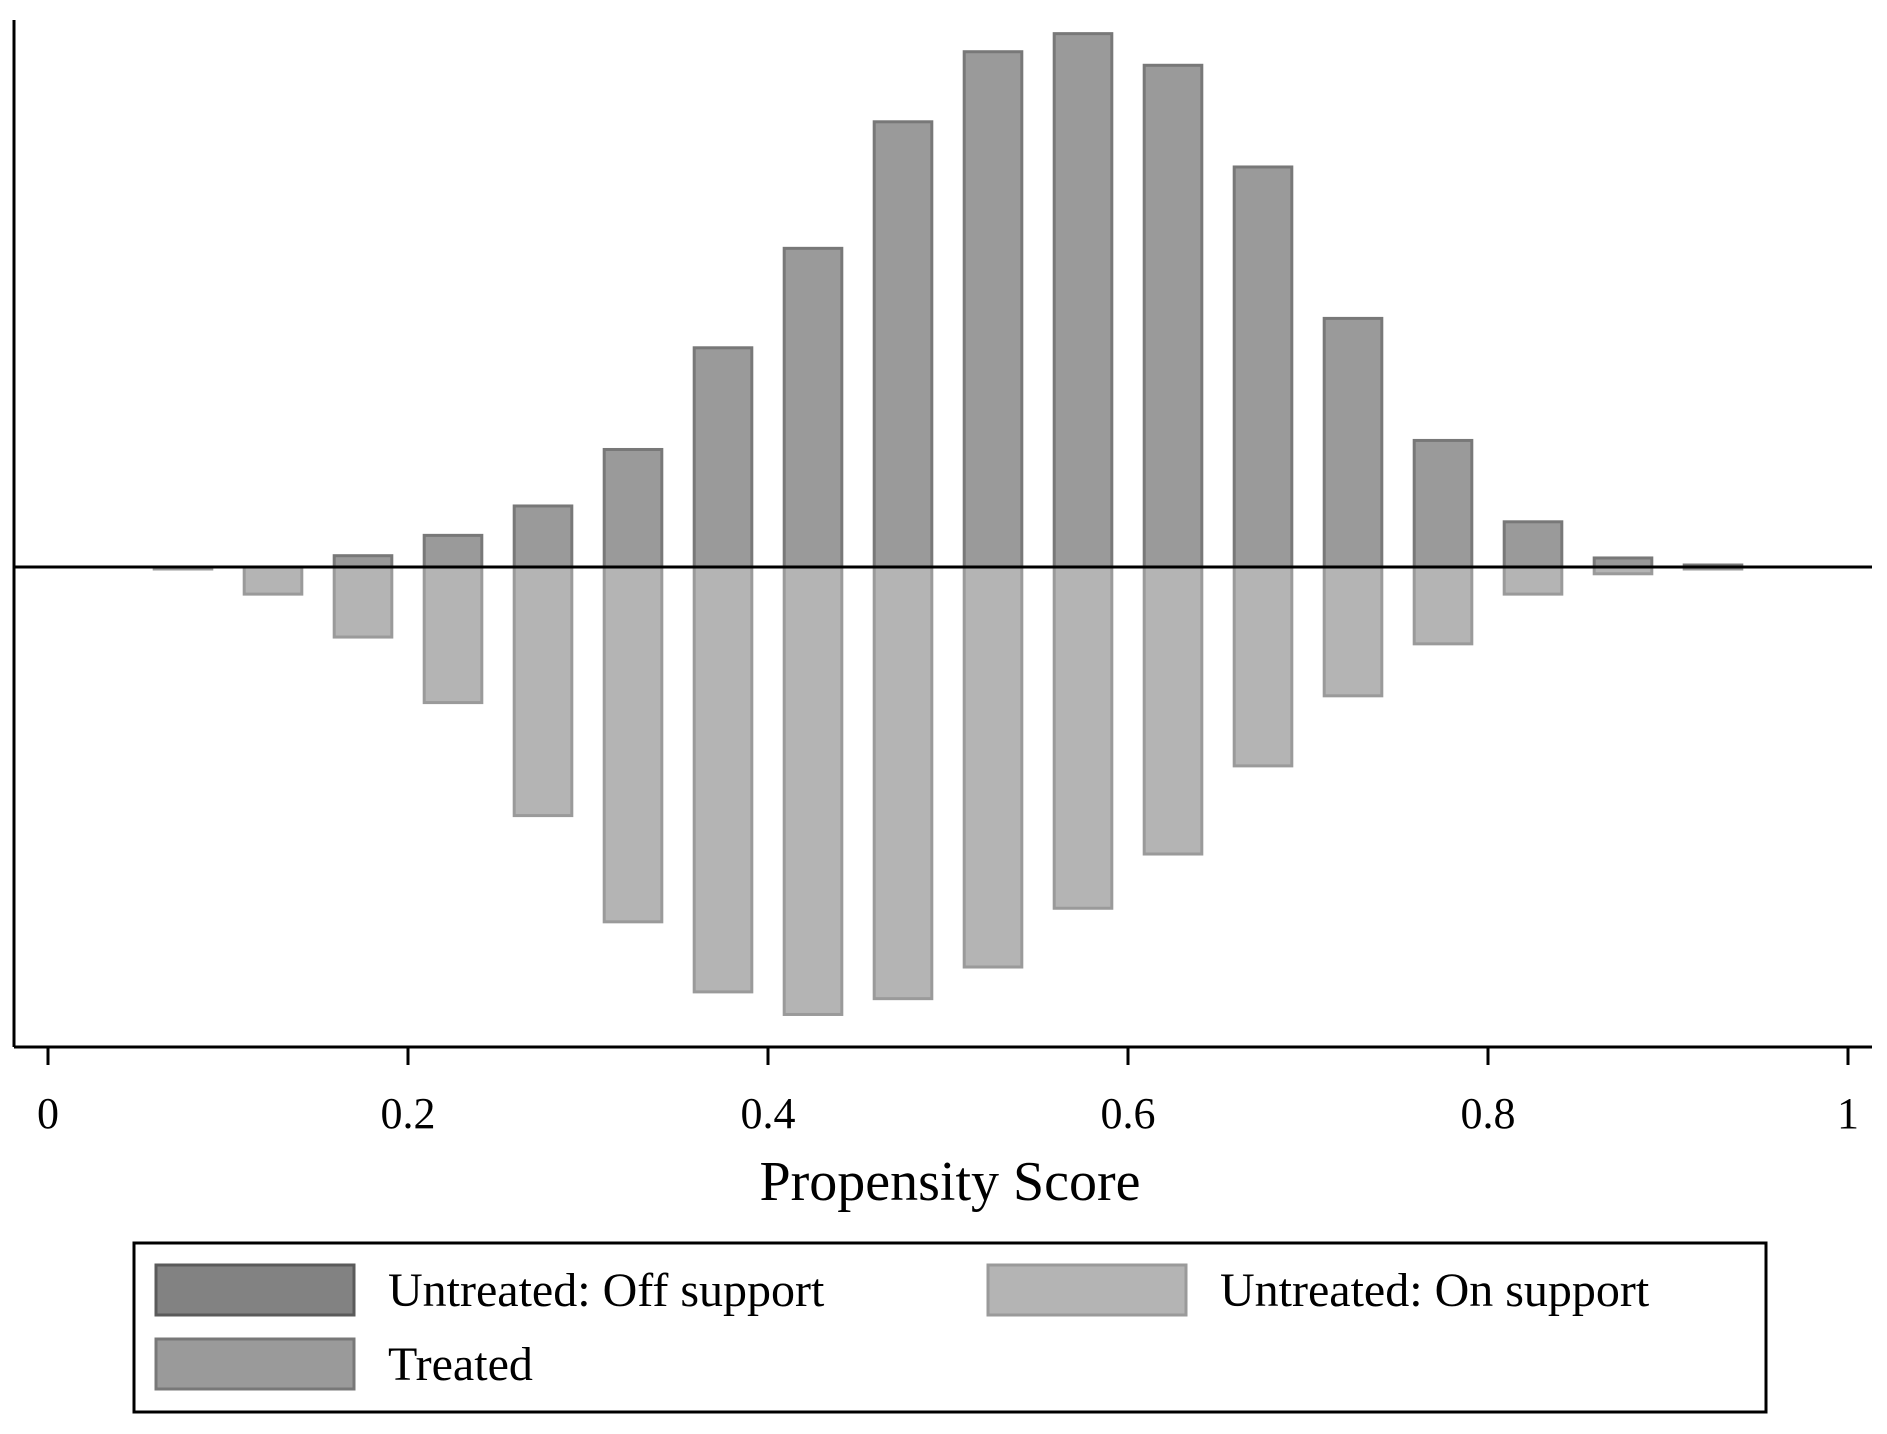 The height and width of the screenshot is (1434, 1887). I want to click on legend-swatch-untreated_off, so click(255, 1290).